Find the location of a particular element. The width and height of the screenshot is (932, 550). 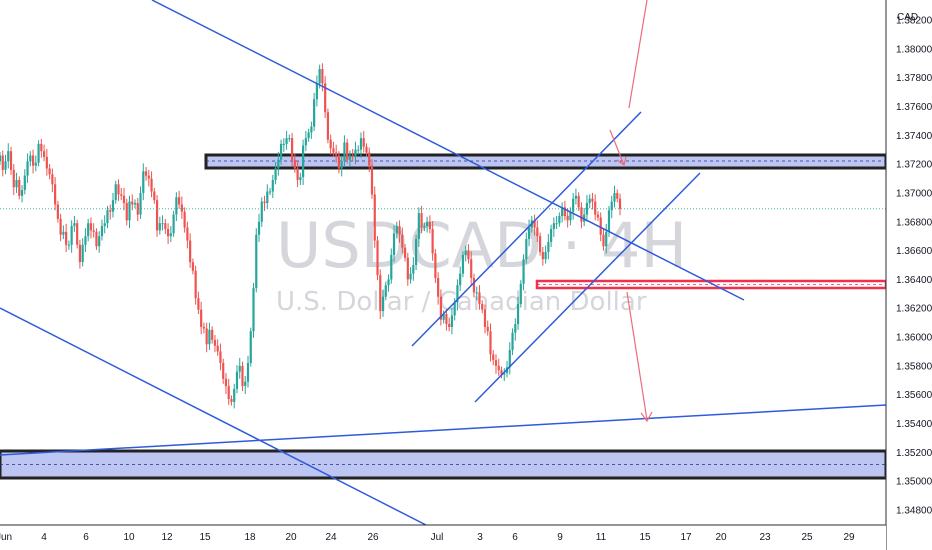

price-tick-label: 1.35000 is located at coordinates (914, 482).